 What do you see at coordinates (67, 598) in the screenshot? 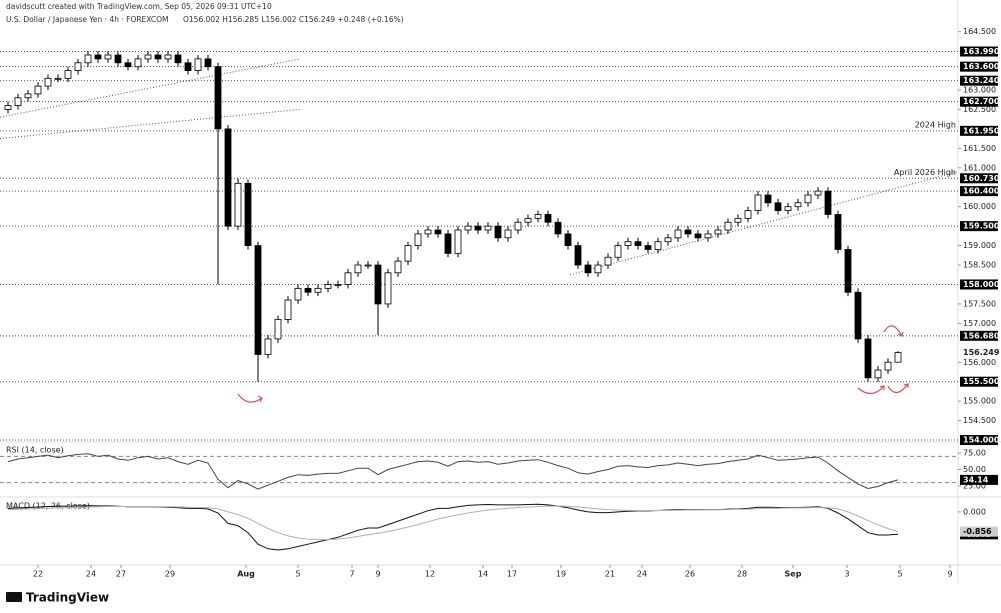
I see `brand: TradingView` at bounding box center [67, 598].